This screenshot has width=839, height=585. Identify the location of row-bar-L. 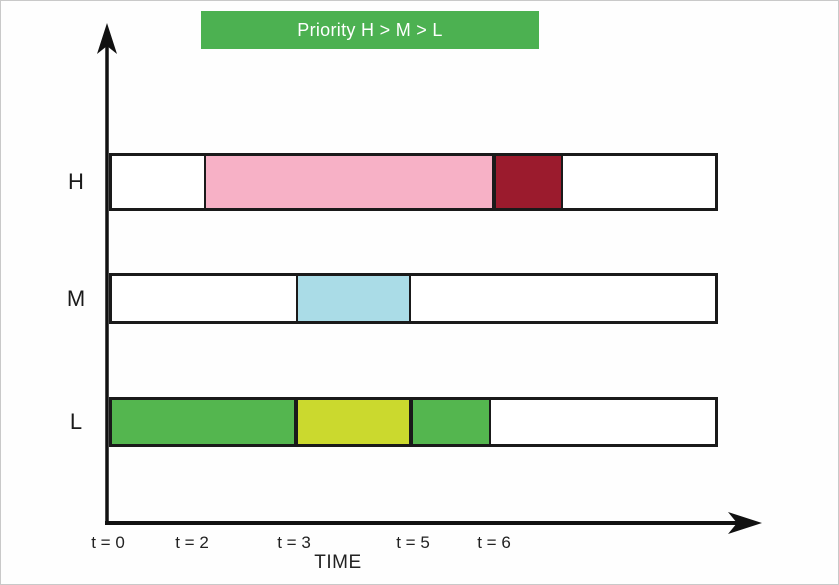
(413, 422).